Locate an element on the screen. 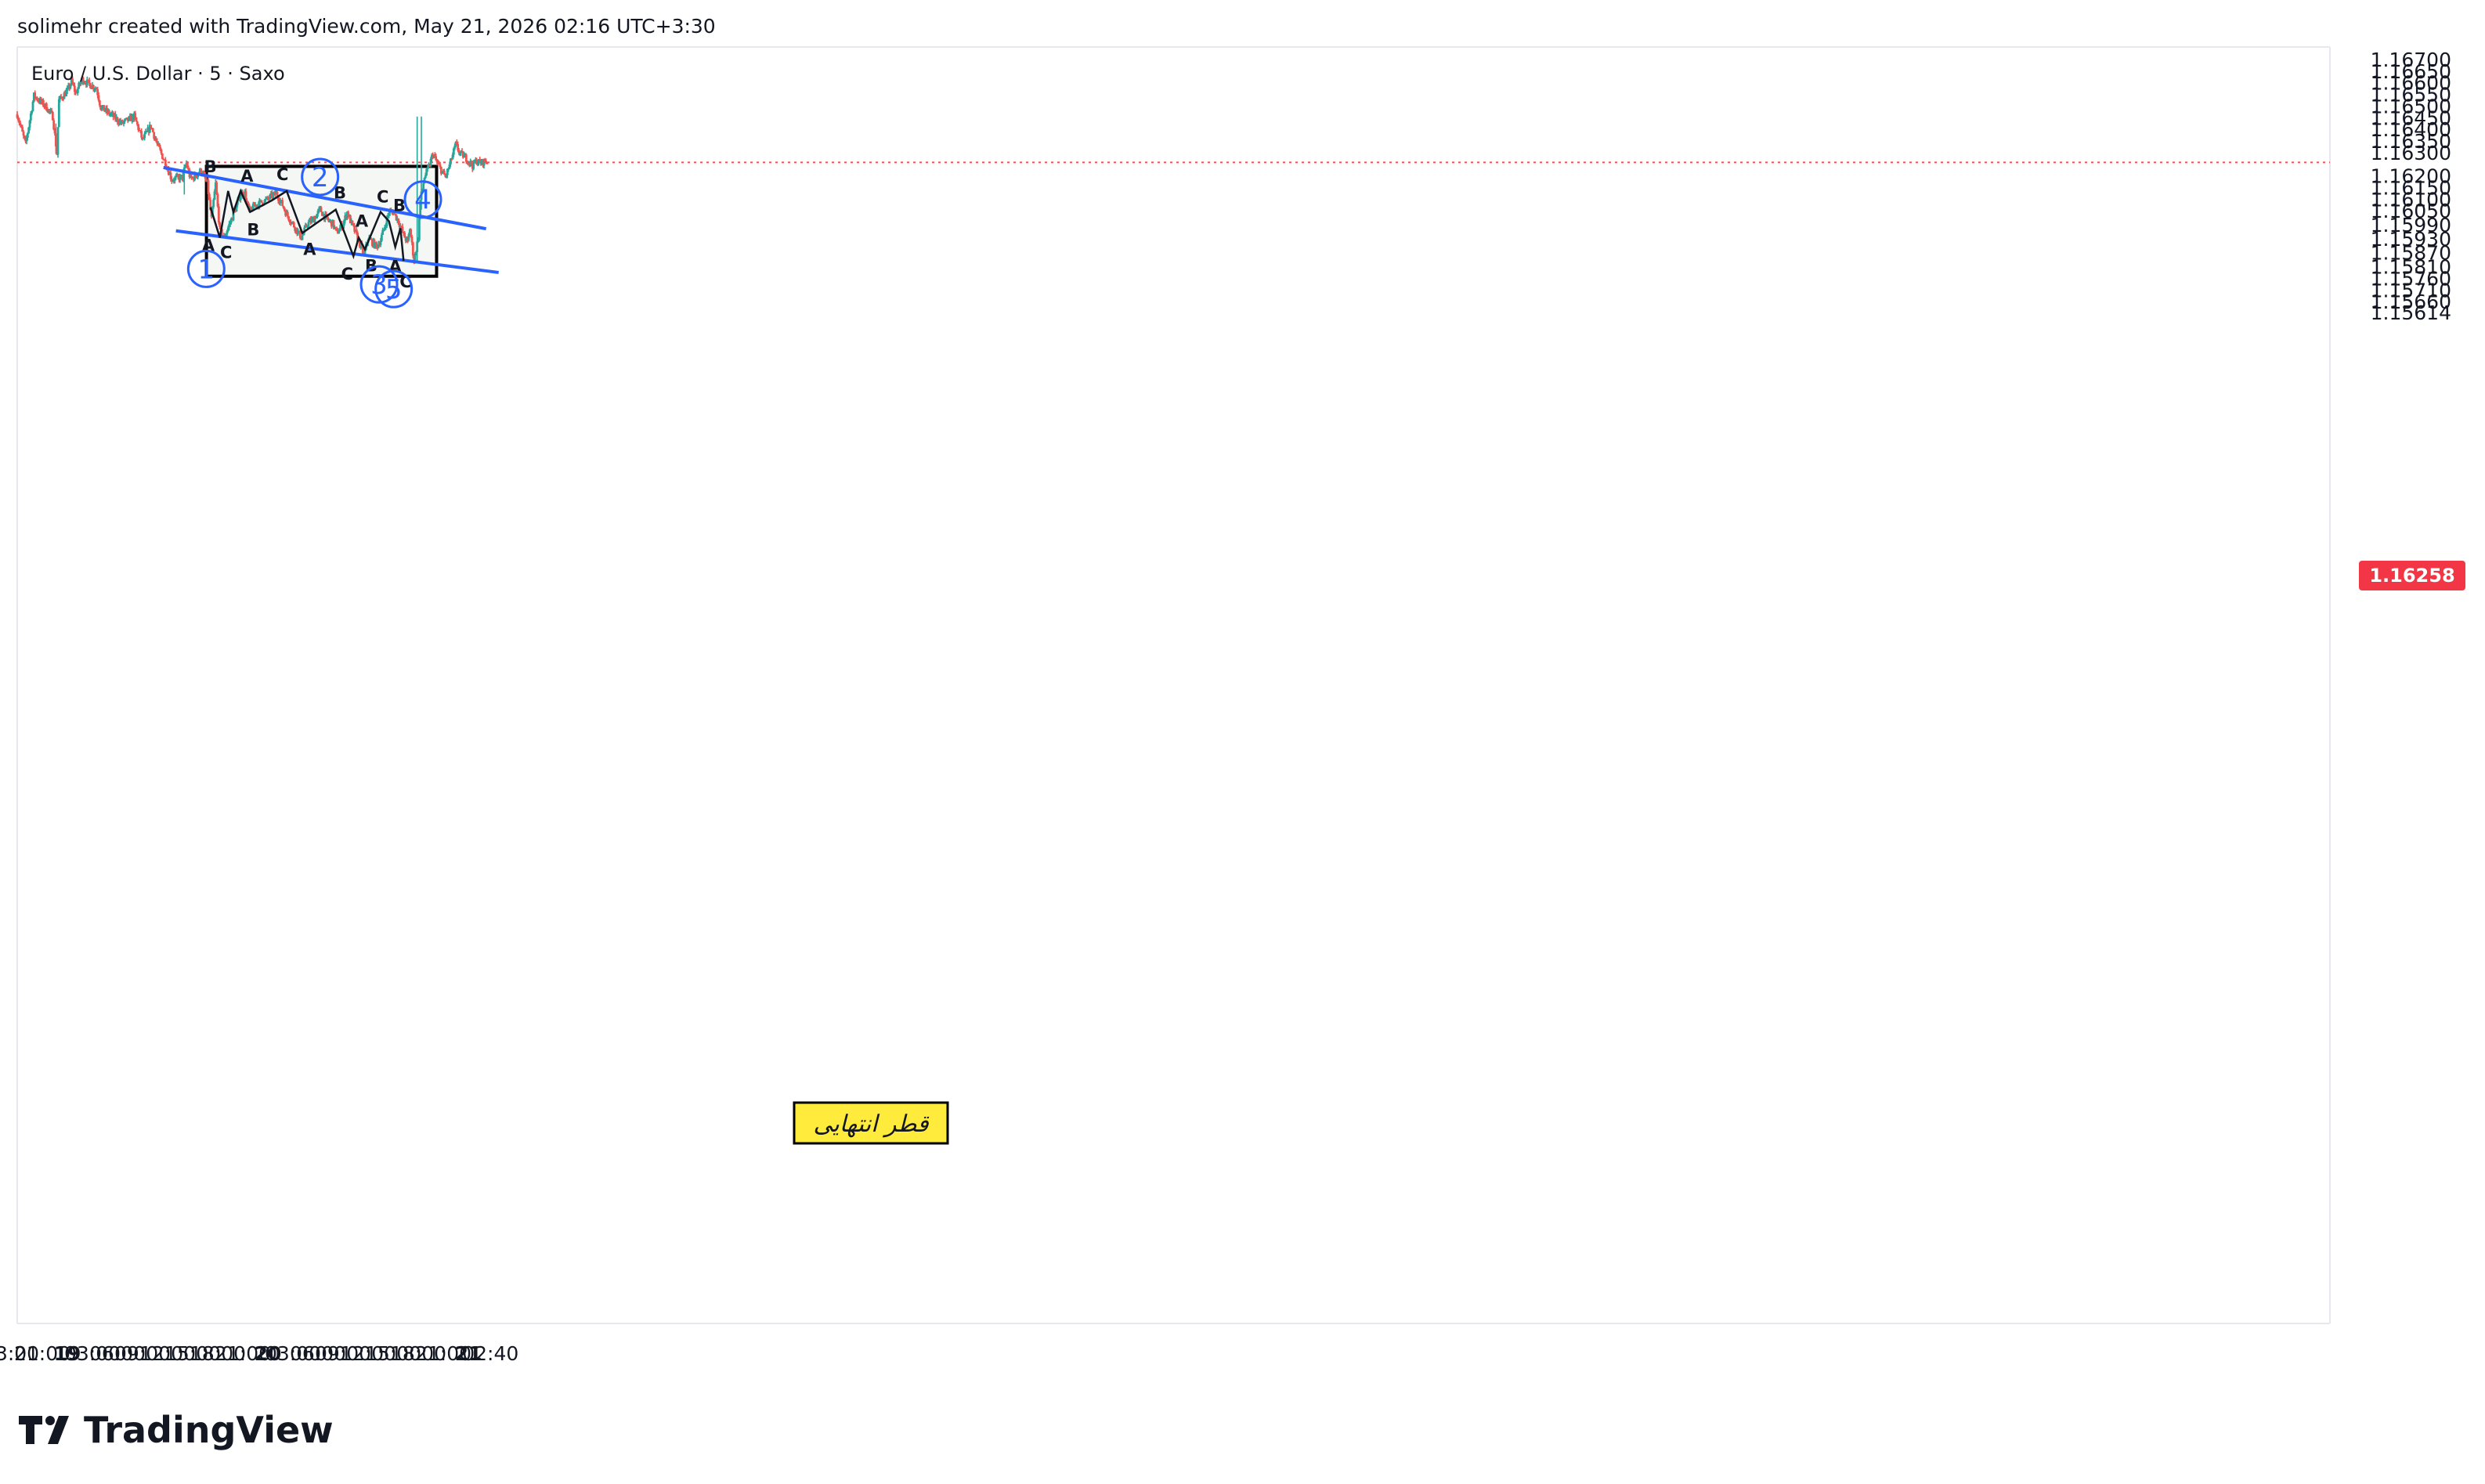  brand-name: TradingView is located at coordinates (209, 1430).